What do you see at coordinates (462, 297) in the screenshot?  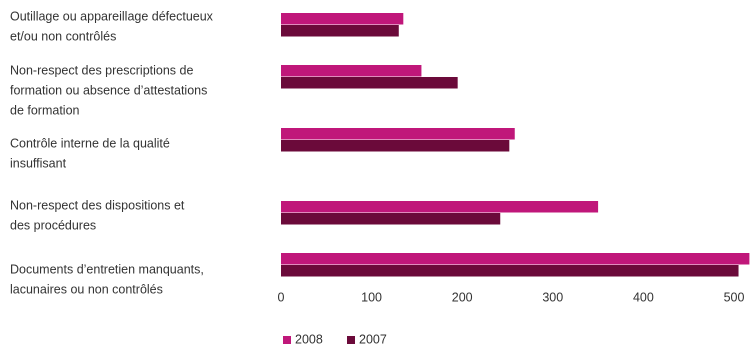 I see `x-tick-label: 200` at bounding box center [462, 297].